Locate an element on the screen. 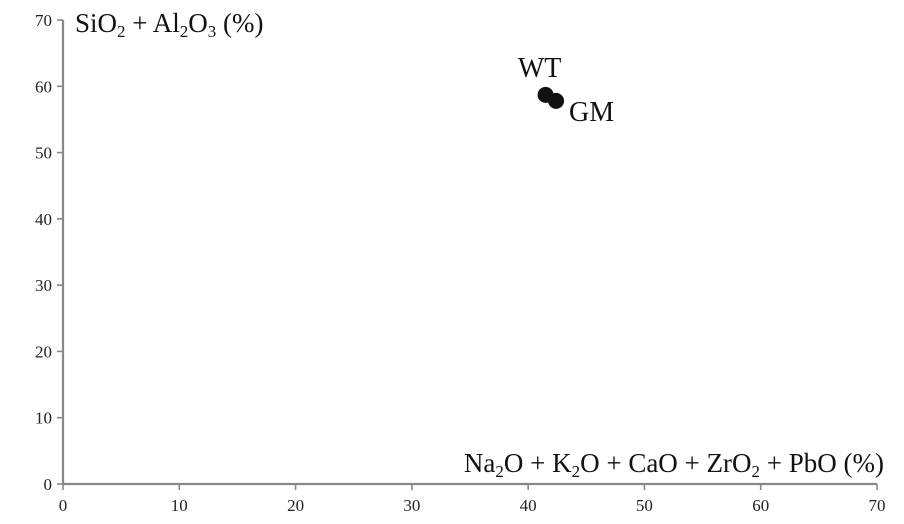 The image size is (904, 524). y-tick-label: 70 is located at coordinates (43, 20).